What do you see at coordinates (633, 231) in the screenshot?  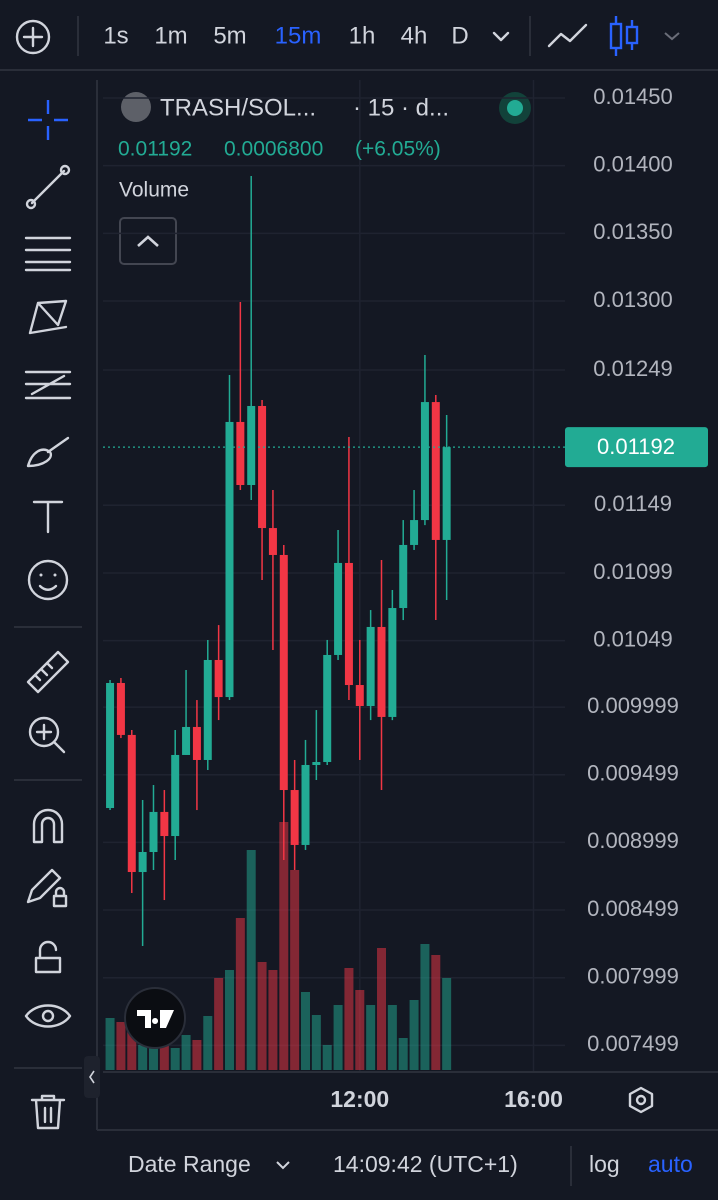 I see `y-tick-label: 0.01350` at bounding box center [633, 231].